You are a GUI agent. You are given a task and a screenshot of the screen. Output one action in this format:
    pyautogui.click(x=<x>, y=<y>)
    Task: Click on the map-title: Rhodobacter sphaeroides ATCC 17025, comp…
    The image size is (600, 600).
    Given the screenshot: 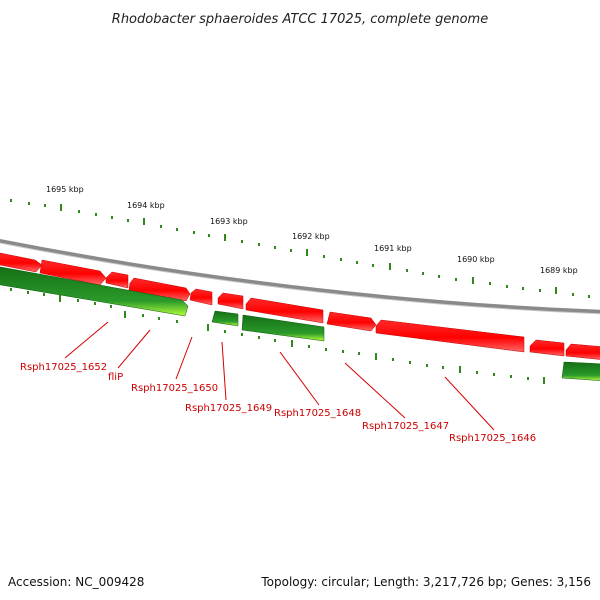 What is the action you would take?
    pyautogui.click(x=300, y=19)
    